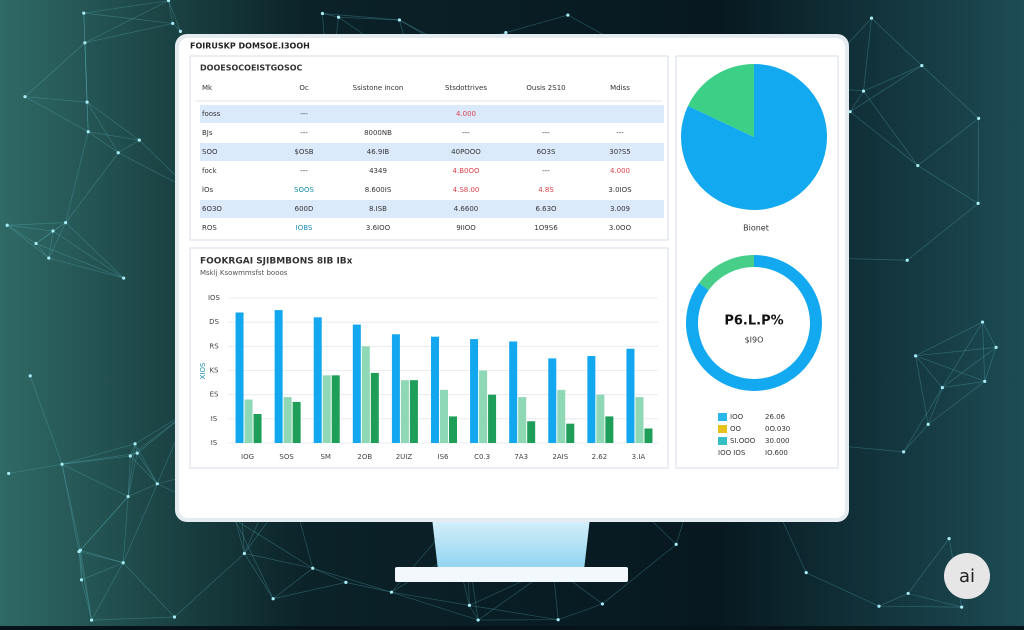  What do you see at coordinates (276, 262) in the screenshot?
I see `bar-title: FOOKRGAI SJIBMBONS 8IB IBx` at bounding box center [276, 262].